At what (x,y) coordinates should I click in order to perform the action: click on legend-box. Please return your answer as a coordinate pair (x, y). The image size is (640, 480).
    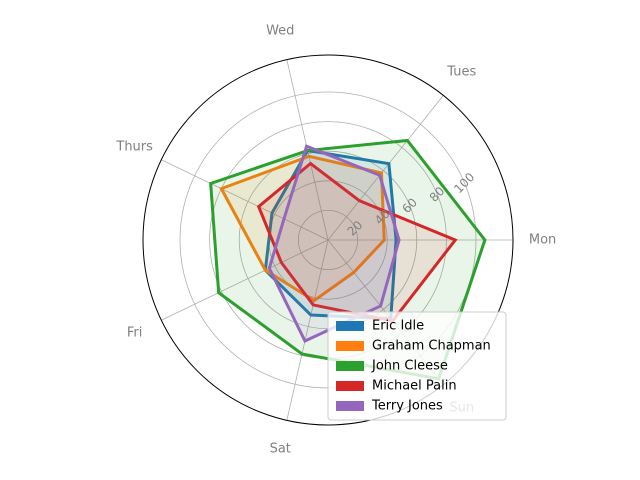
    Looking at the image, I should click on (417, 366).